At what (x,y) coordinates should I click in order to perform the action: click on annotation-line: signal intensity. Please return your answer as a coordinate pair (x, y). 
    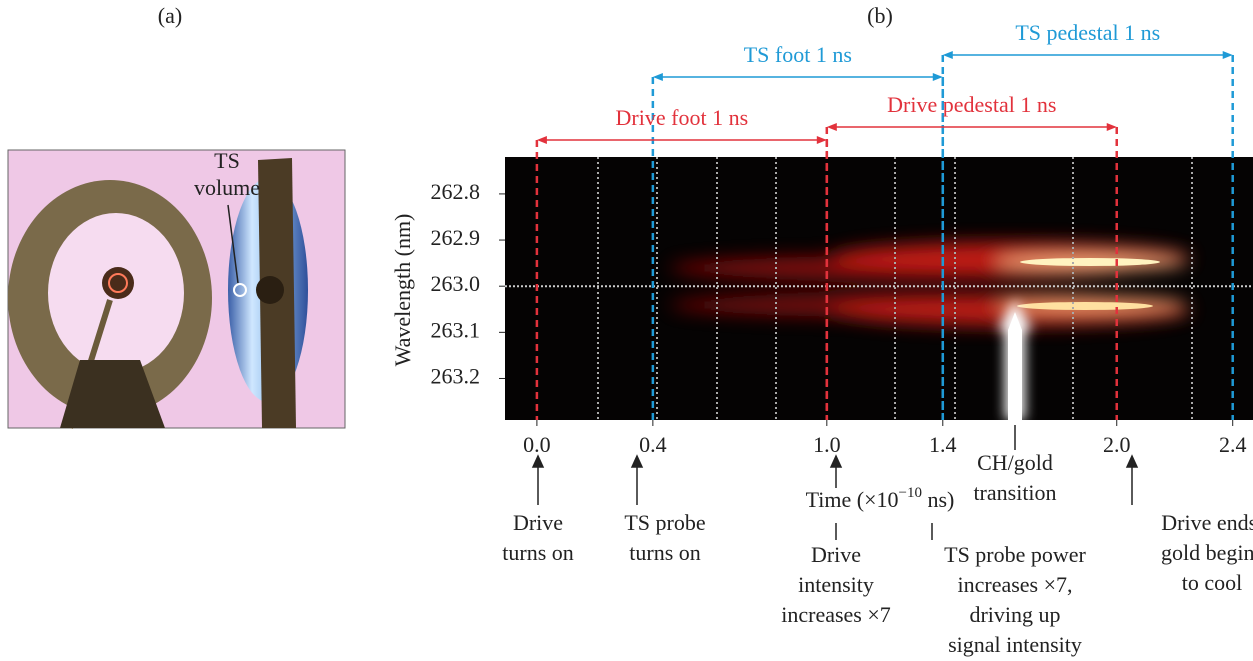
    Looking at the image, I should click on (1015, 644).